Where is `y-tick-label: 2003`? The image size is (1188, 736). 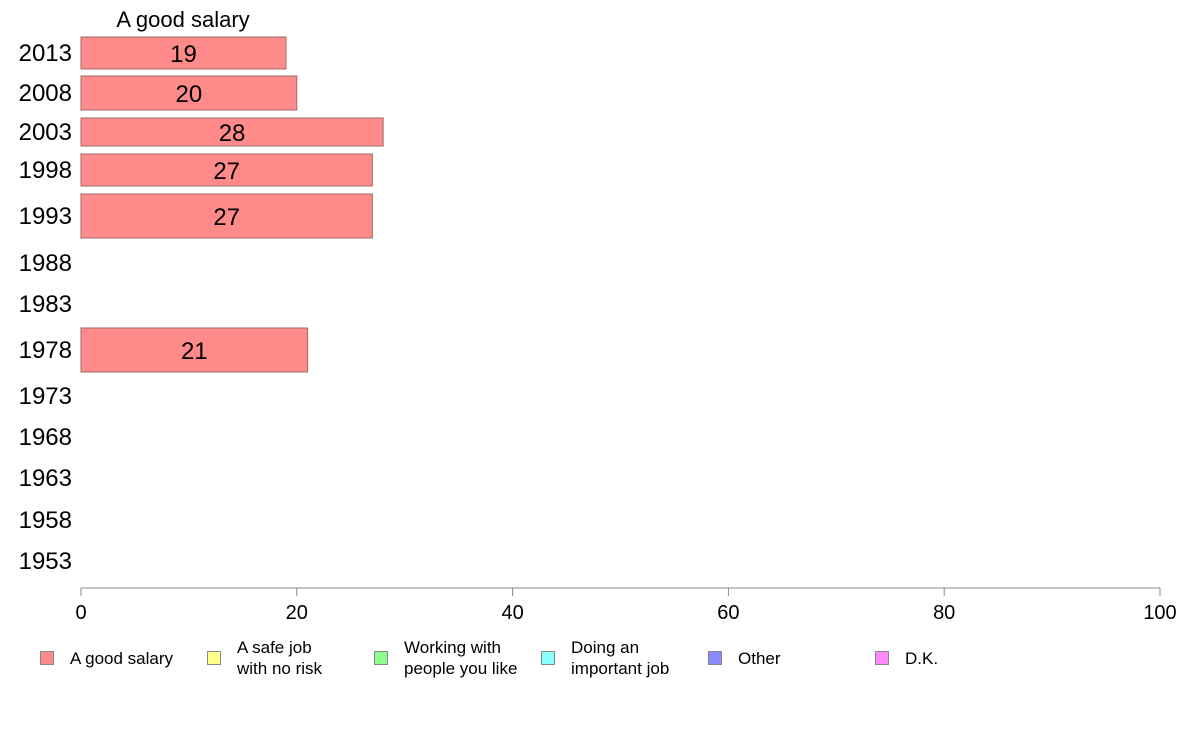 y-tick-label: 2003 is located at coordinates (45, 132).